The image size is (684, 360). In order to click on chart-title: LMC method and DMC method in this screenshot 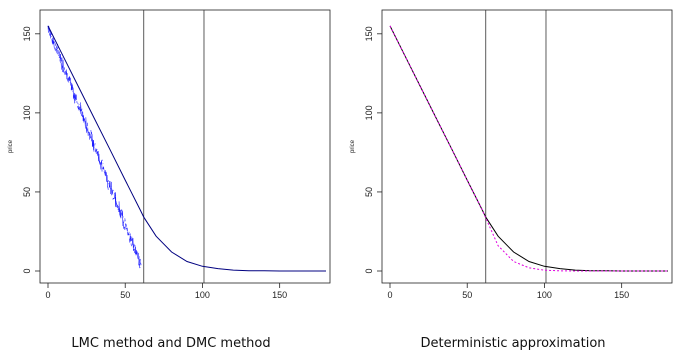, I will do `click(171, 343)`.